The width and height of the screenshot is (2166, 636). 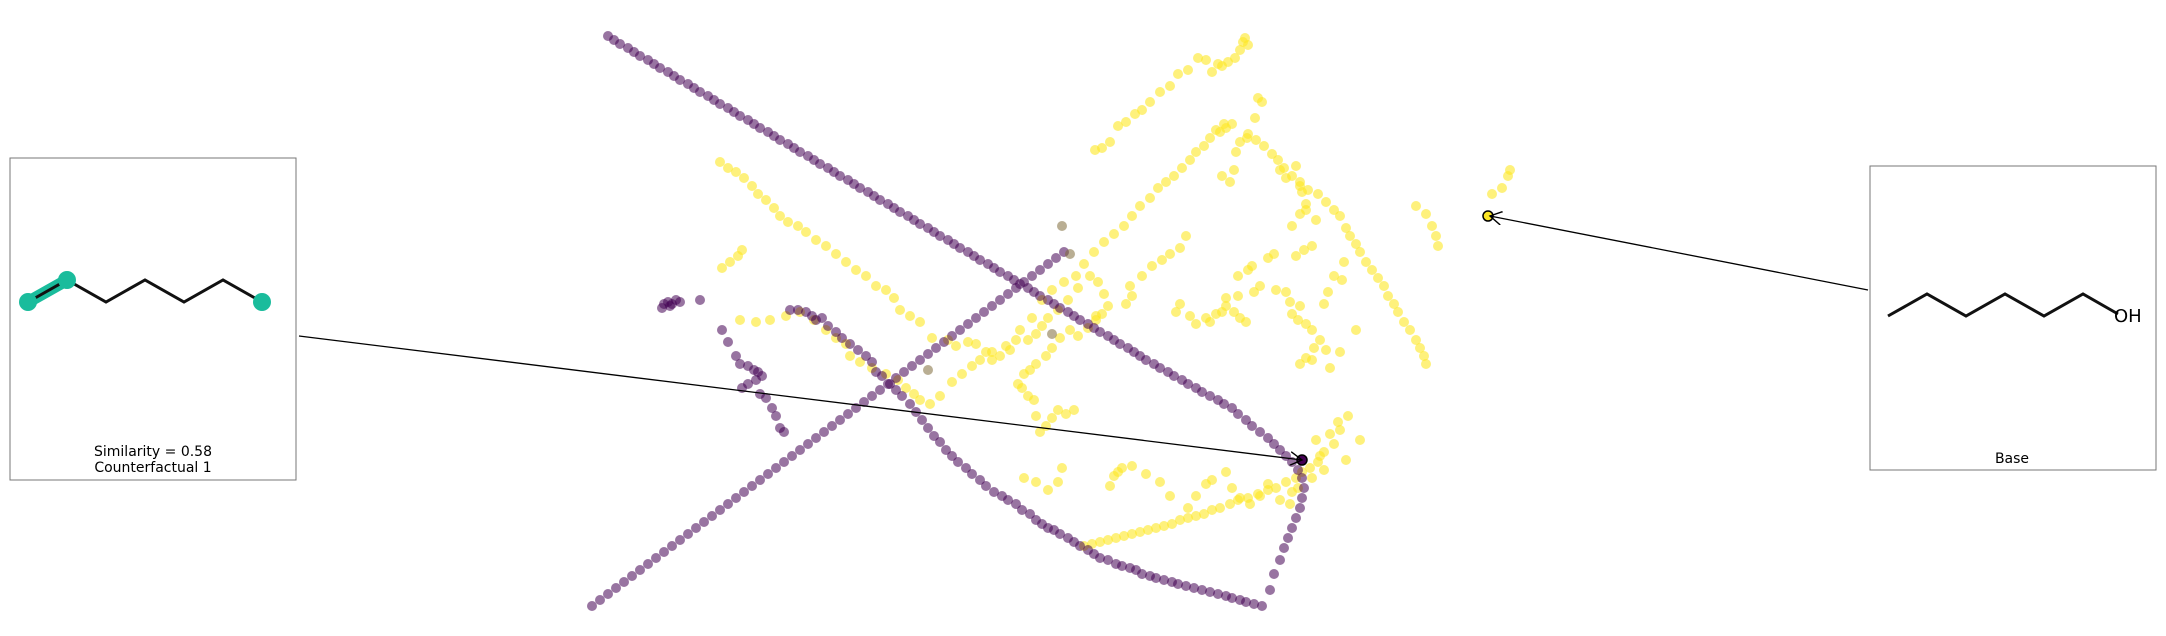 I want to click on counterfactual-arrow, so click(x=800, y=397).